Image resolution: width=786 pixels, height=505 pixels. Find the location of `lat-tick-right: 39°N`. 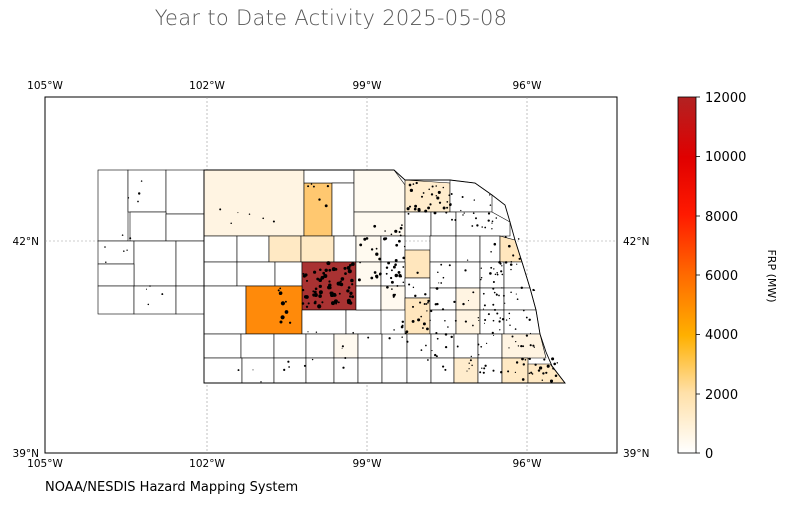

lat-tick-right: 39°N is located at coordinates (636, 454).